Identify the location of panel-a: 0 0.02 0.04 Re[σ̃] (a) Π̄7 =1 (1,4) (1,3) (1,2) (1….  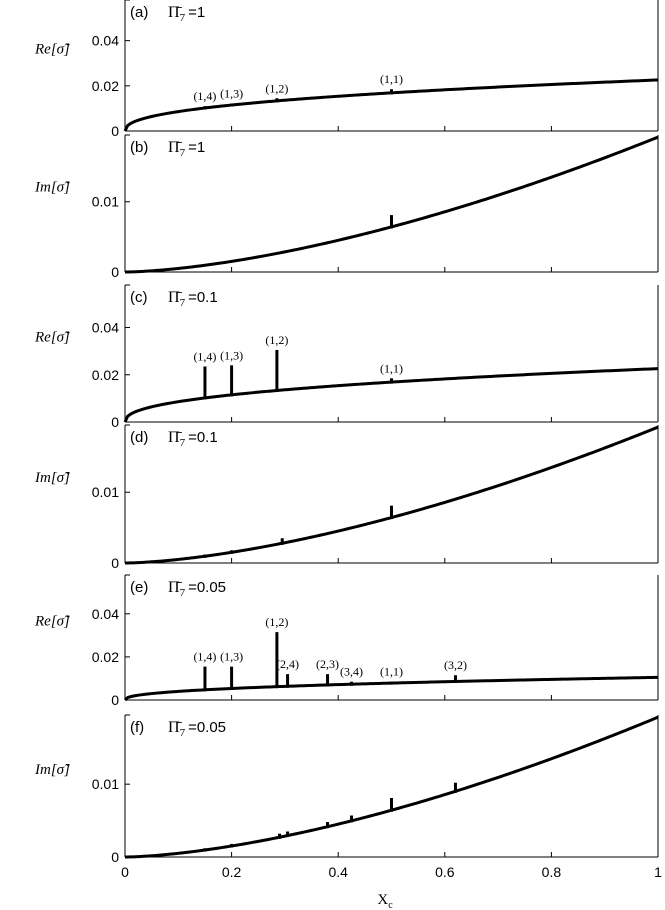
(346, 69).